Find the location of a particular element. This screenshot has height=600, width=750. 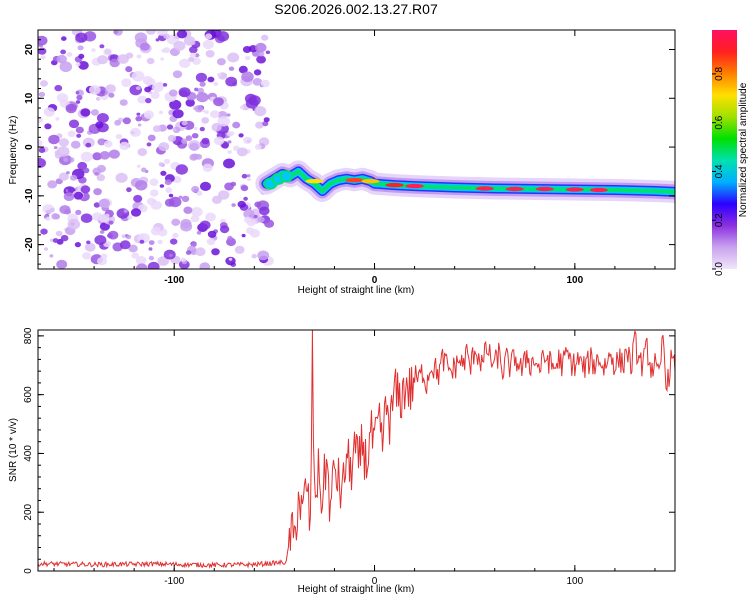

x-tick-label: 100 is located at coordinates (574, 581).